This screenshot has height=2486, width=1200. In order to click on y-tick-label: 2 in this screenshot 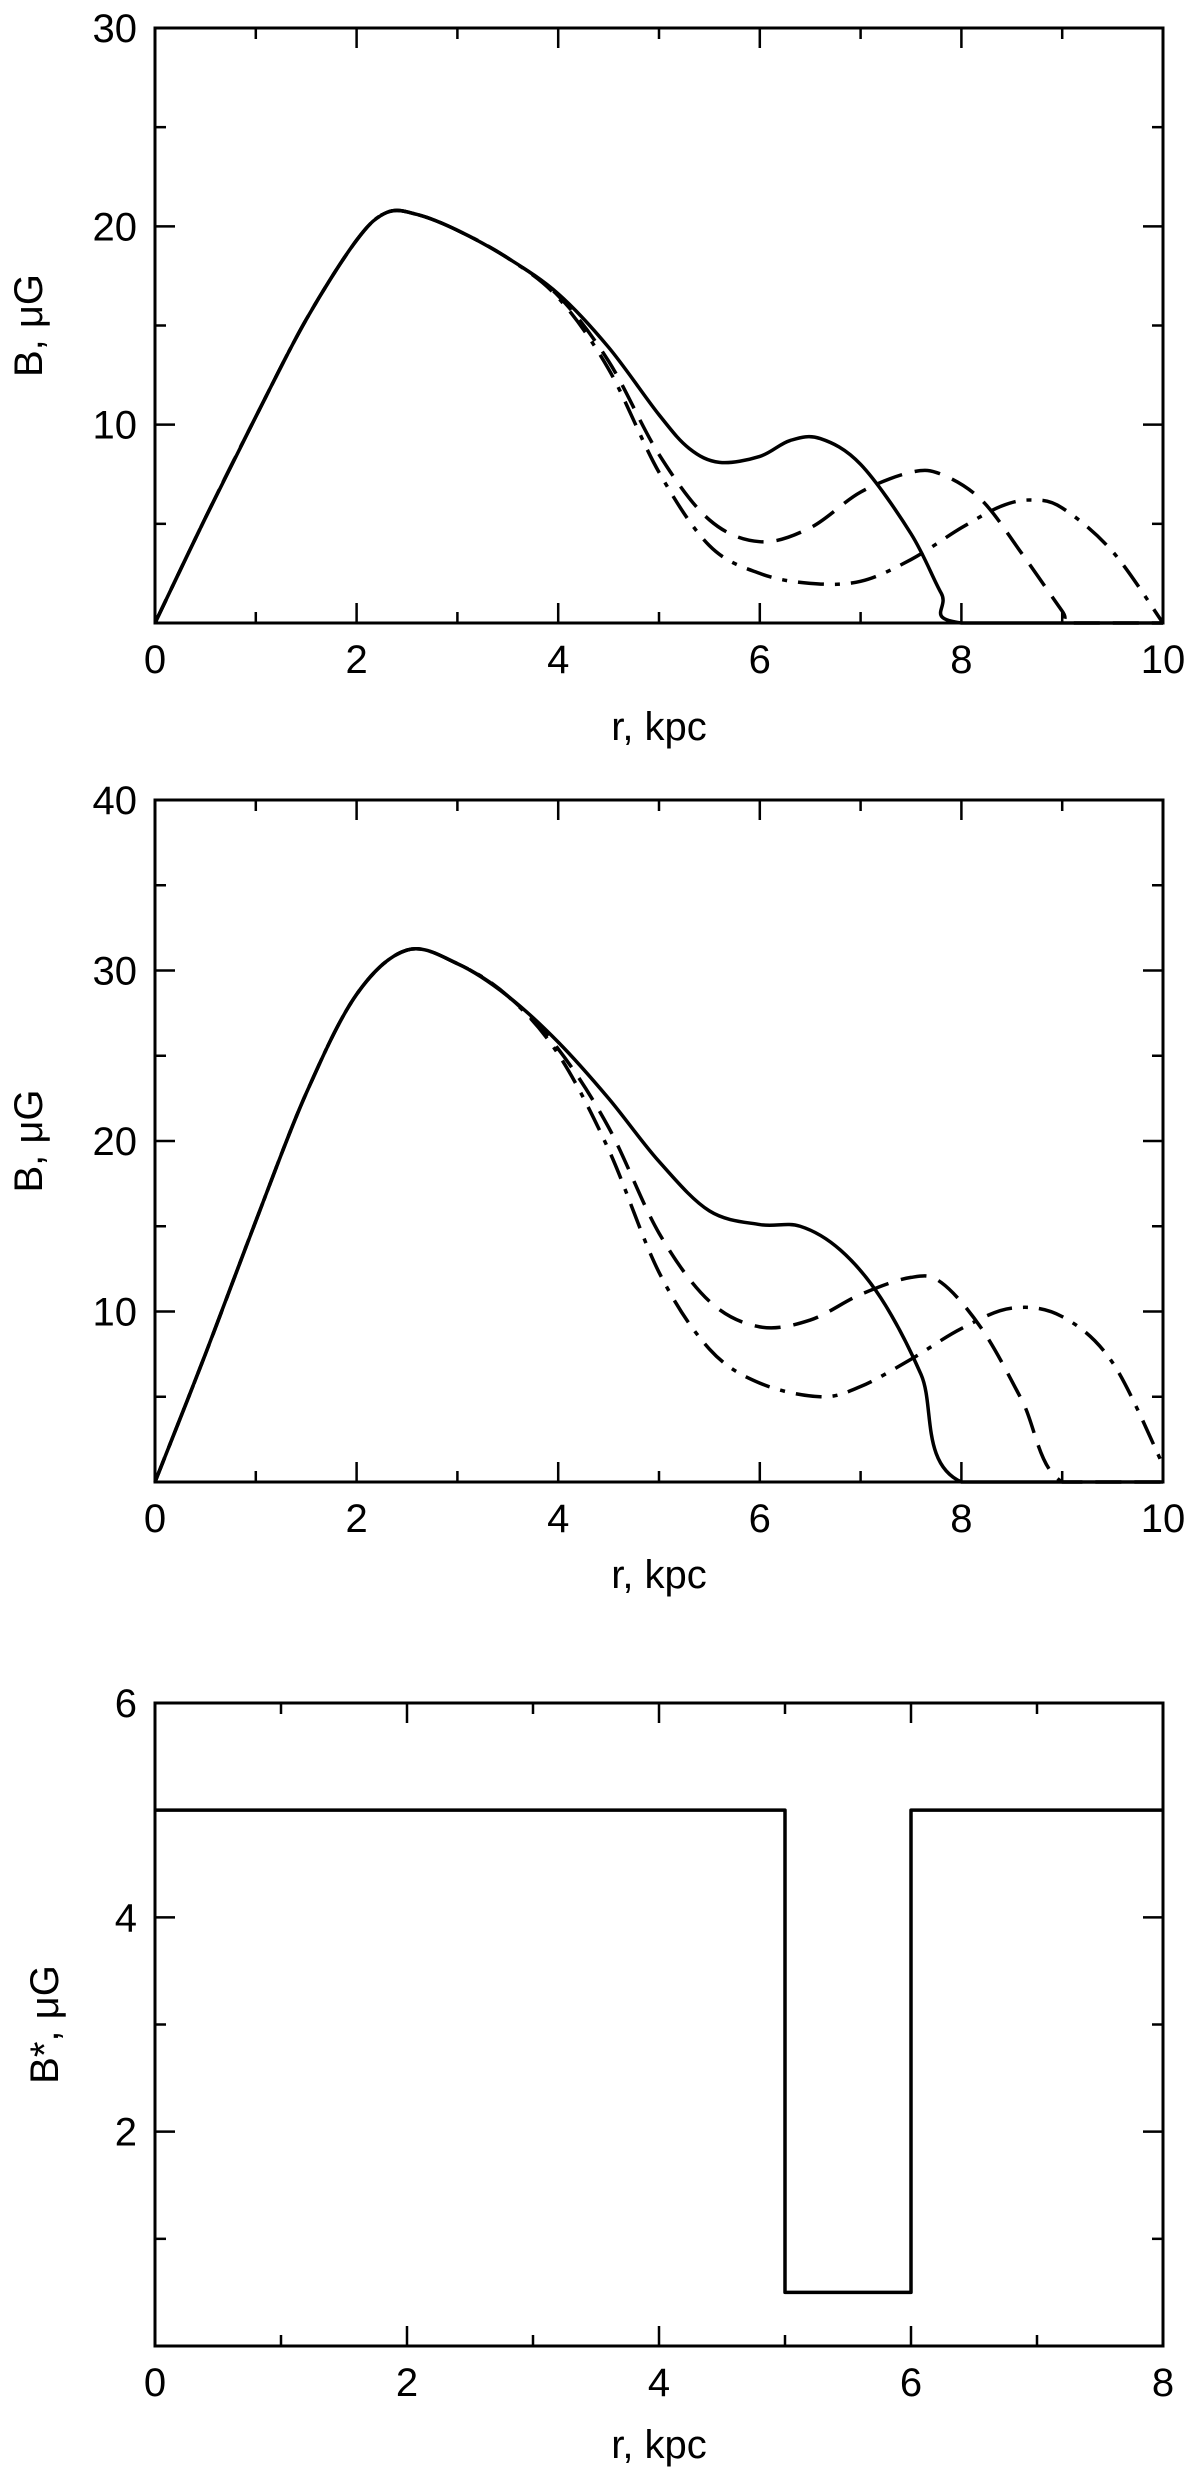, I will do `click(126, 2133)`.